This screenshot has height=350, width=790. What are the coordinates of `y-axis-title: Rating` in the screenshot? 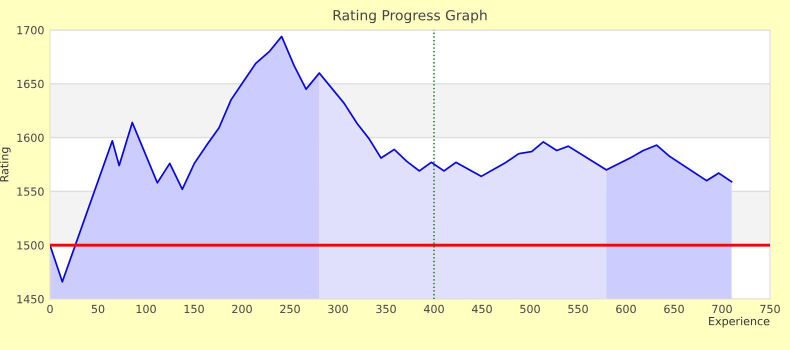 It's located at (5, 165).